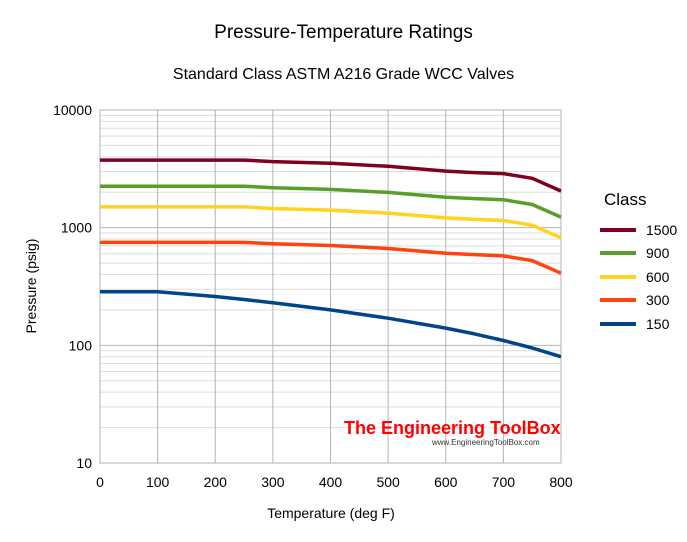  Describe the element at coordinates (658, 323) in the screenshot. I see `legend-label: 150` at that location.